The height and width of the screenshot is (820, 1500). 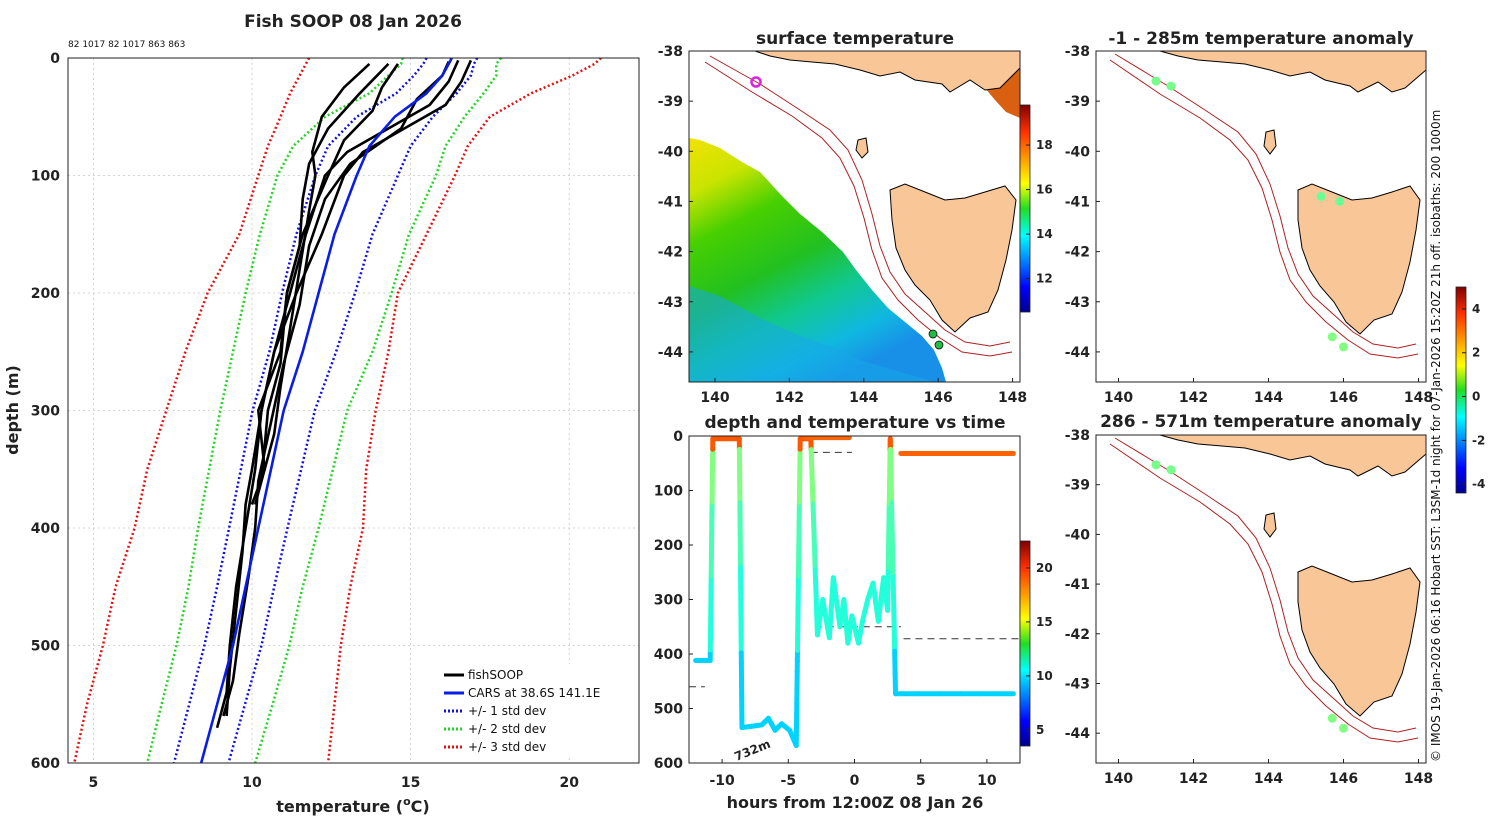 What do you see at coordinates (192, 410) in the screenshot?
I see `sd3-lower-line` at bounding box center [192, 410].